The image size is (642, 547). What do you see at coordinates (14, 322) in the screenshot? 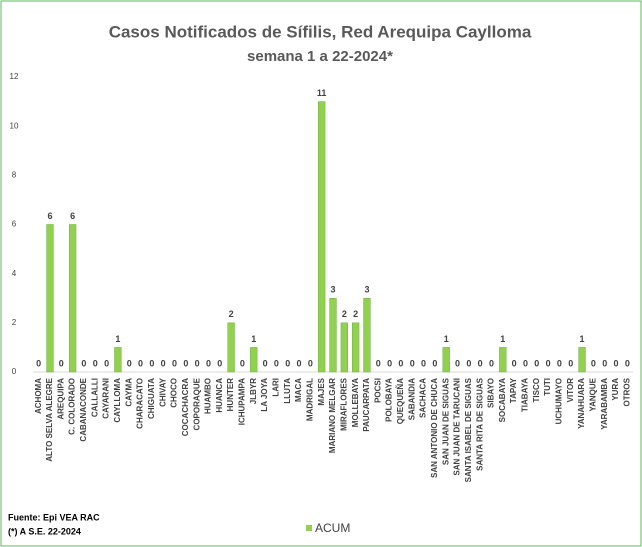
I see `y-tick-label: 2` at bounding box center [14, 322].